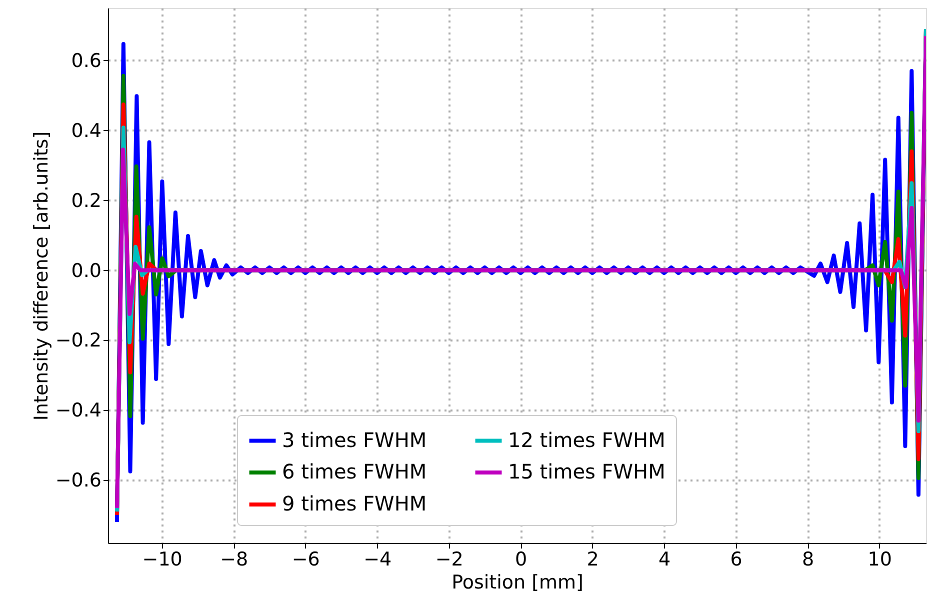  Describe the element at coordinates (449, 559) in the screenshot. I see `x-tick-label: −2` at that location.